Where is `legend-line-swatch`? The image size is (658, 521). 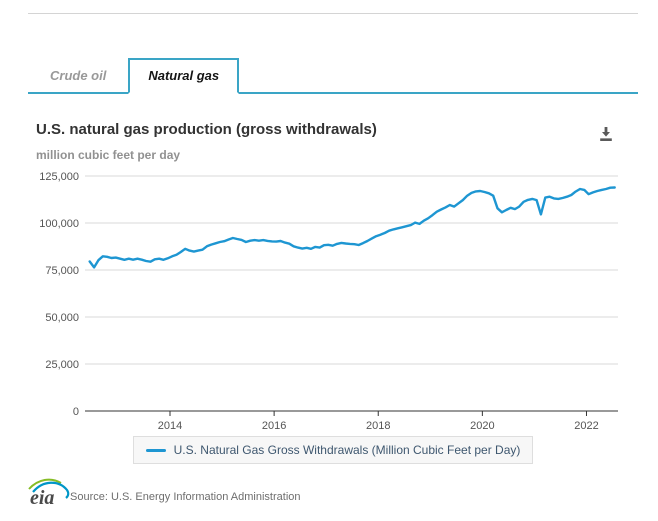
legend-line-swatch is located at coordinates (155, 450).